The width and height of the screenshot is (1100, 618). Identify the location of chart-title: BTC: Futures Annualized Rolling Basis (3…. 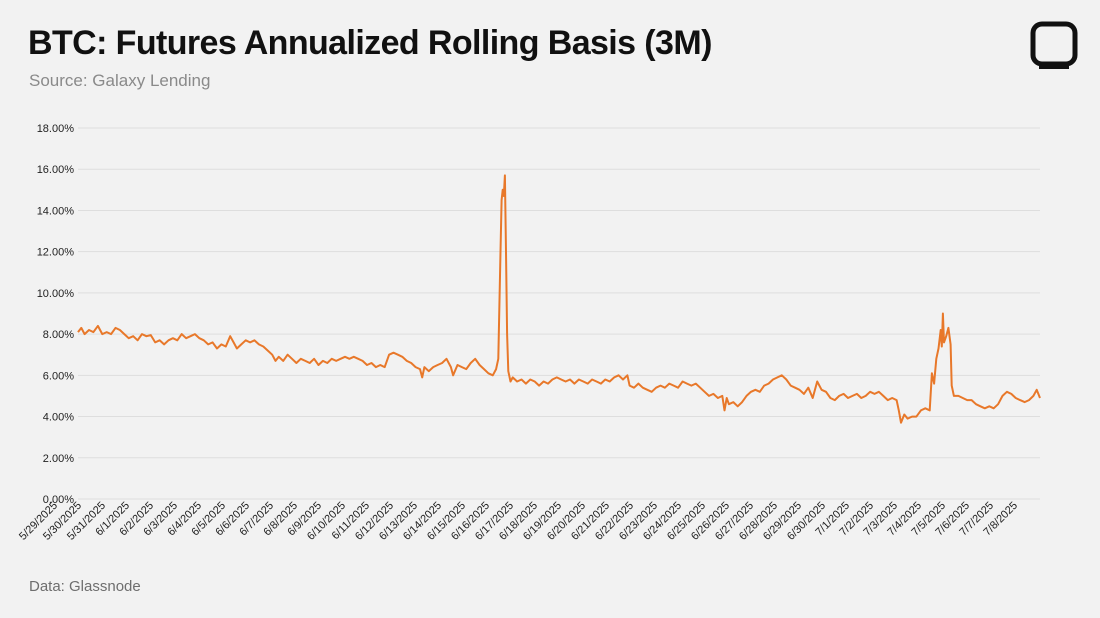
(370, 43).